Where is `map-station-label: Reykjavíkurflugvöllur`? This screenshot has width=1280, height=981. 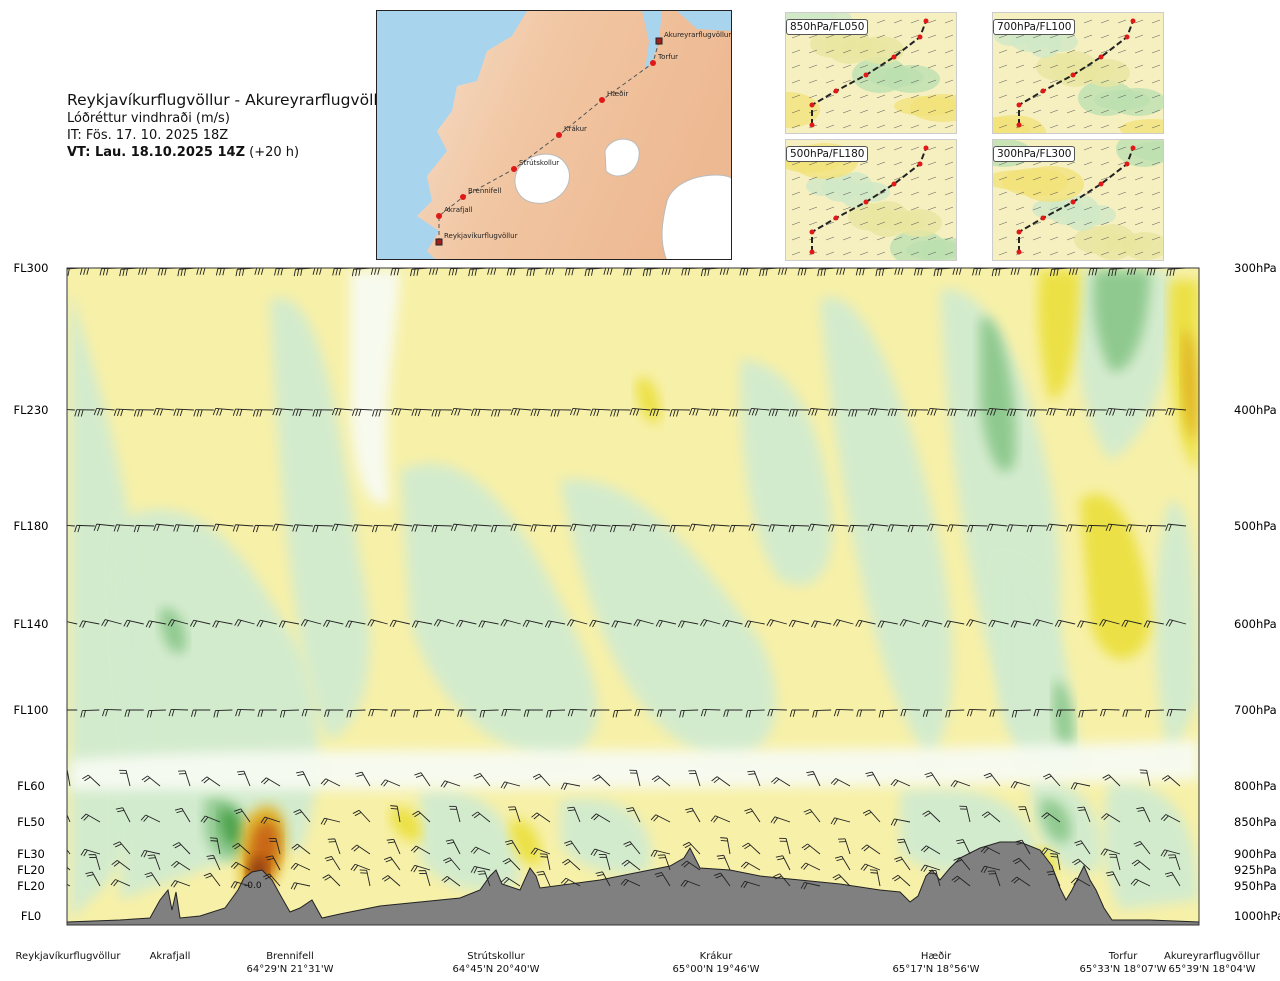
map-station-label: Reykjavíkurflugvöllur is located at coordinates (481, 236).